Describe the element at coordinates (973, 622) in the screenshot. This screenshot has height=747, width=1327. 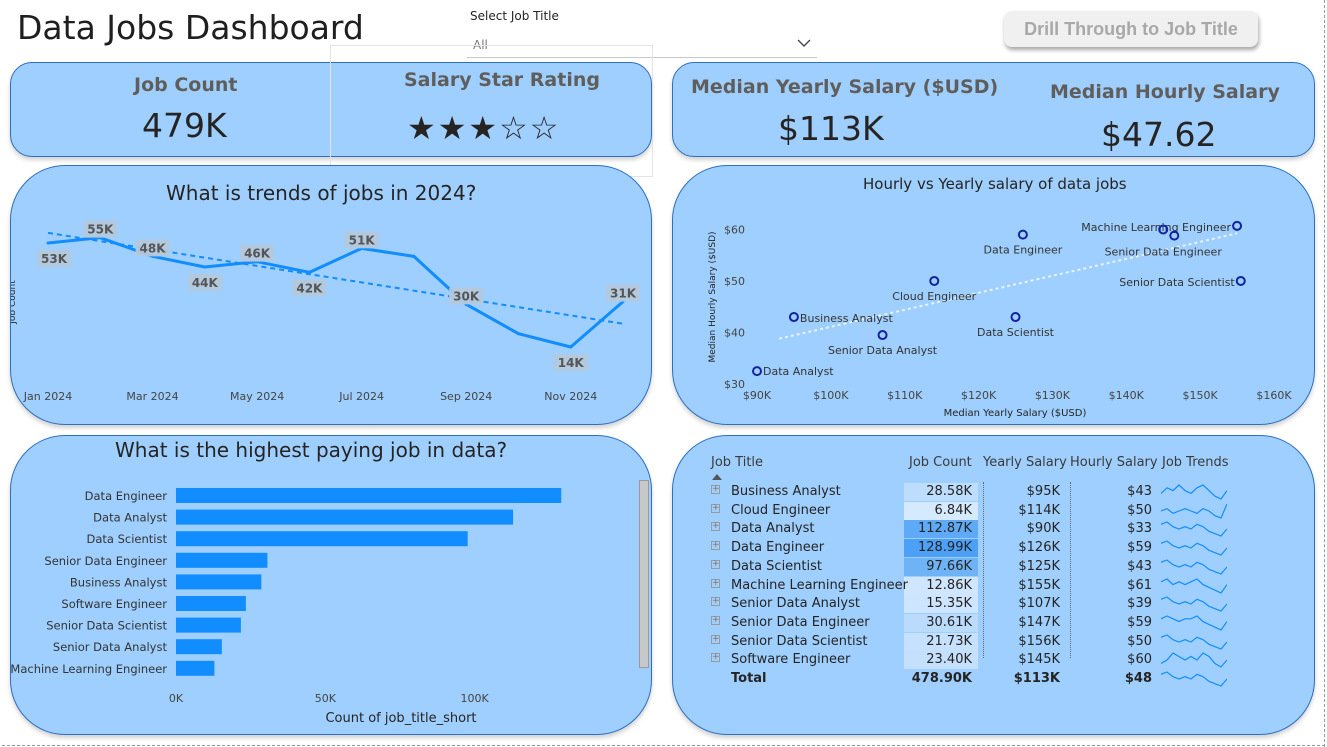
I see `table-row: + Senior Data Engineer 30.61K $147K $59` at that location.